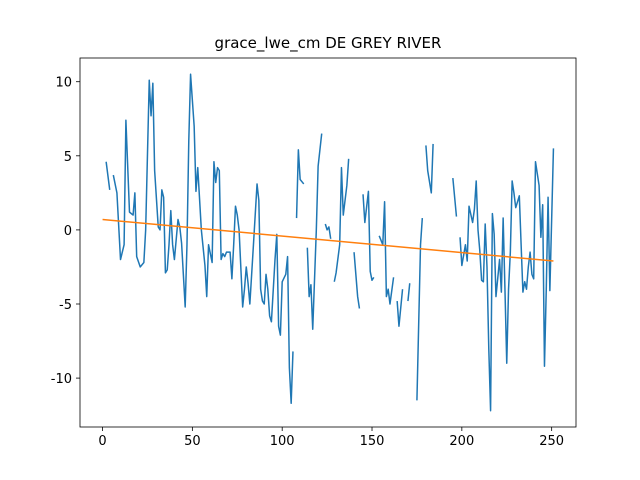 The height and width of the screenshot is (480, 640). Describe the element at coordinates (65, 305) in the screenshot. I see `y-tick-label: -5` at that location.